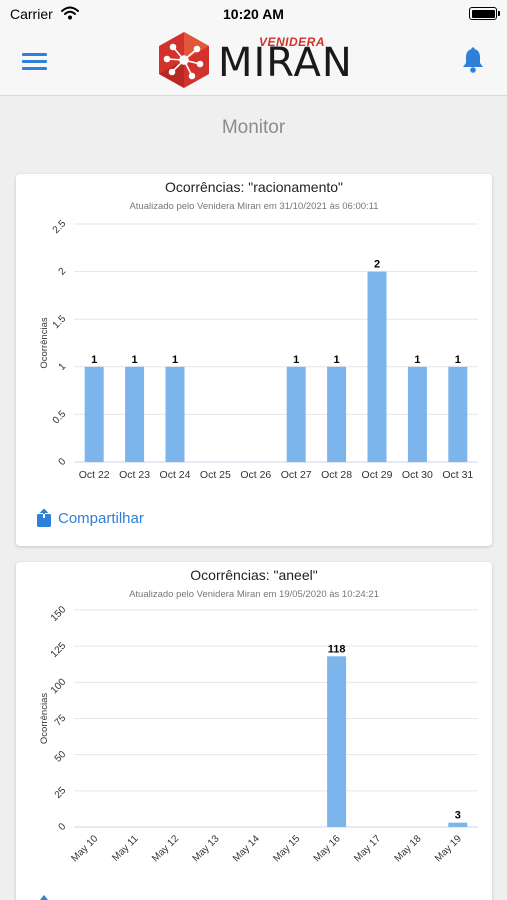  I want to click on x-tick-label: May 16, so click(327, 848).